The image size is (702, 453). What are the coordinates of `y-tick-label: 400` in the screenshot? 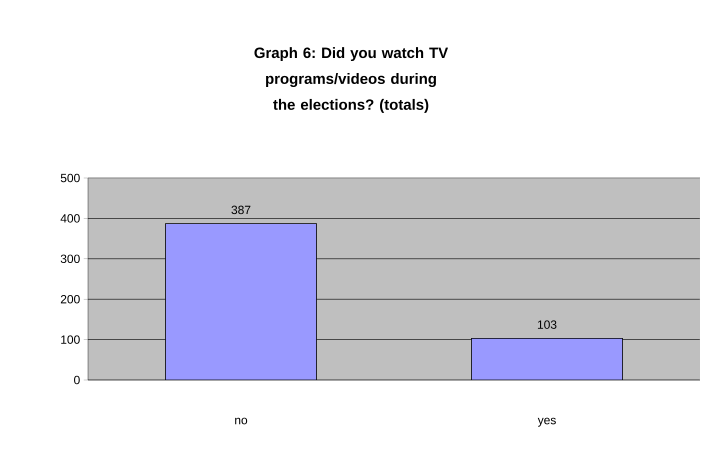 It's located at (70, 218).